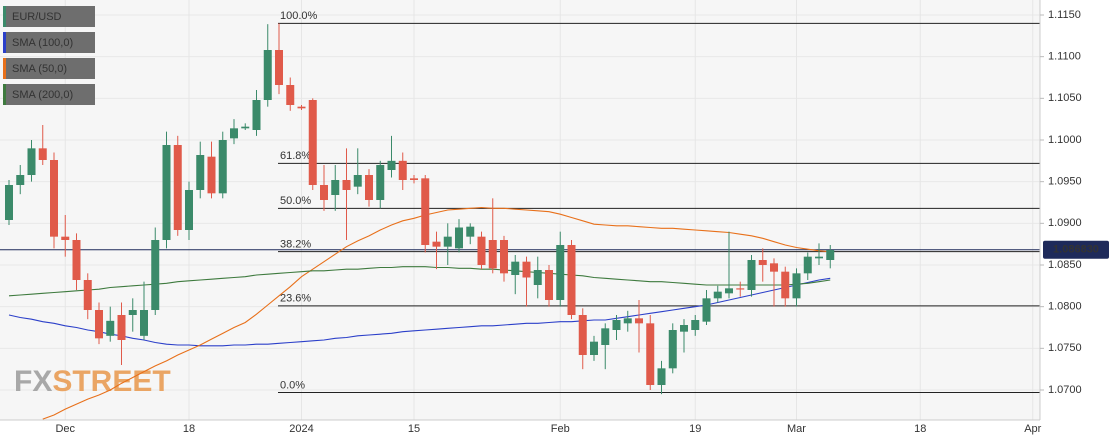  What do you see at coordinates (111, 381) in the screenshot?
I see `watermark-street: STREET` at bounding box center [111, 381].